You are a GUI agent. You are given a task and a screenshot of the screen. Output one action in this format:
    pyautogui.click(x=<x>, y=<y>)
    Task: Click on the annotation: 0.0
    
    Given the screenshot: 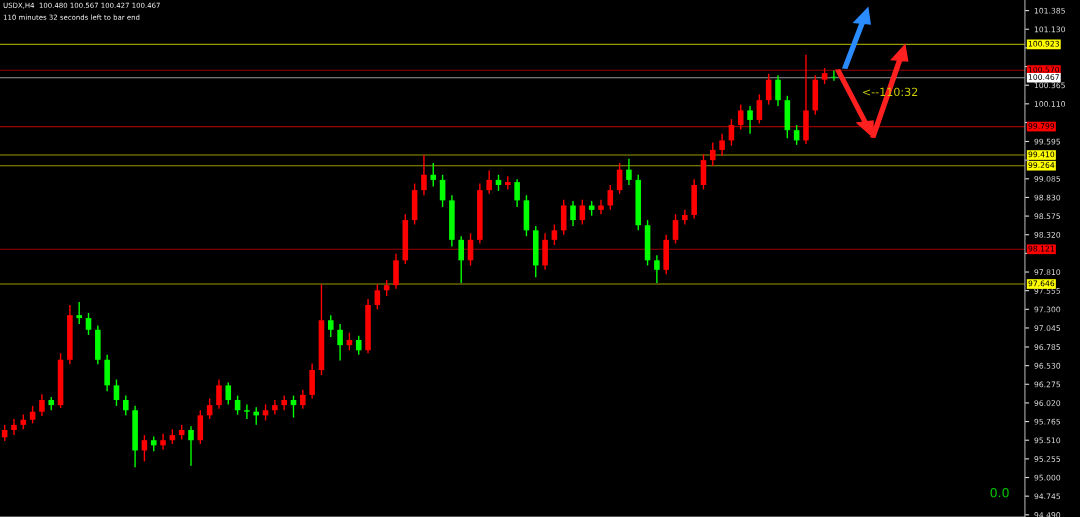 What is the action you would take?
    pyautogui.click(x=999, y=492)
    